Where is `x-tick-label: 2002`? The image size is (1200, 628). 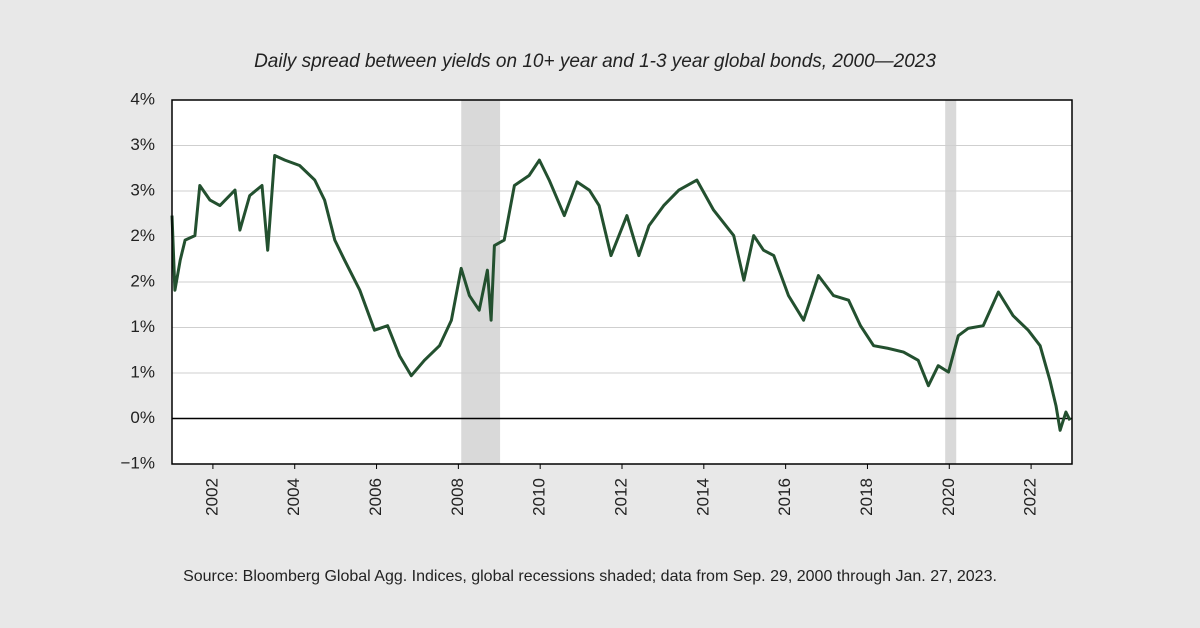
x-tick-label: 2002 is located at coordinates (211, 497).